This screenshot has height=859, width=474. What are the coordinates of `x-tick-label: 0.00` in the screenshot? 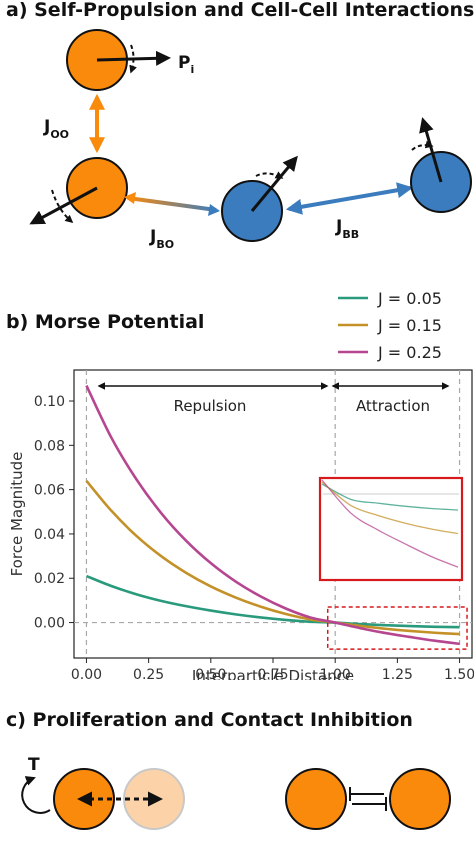 It's located at (86, 673).